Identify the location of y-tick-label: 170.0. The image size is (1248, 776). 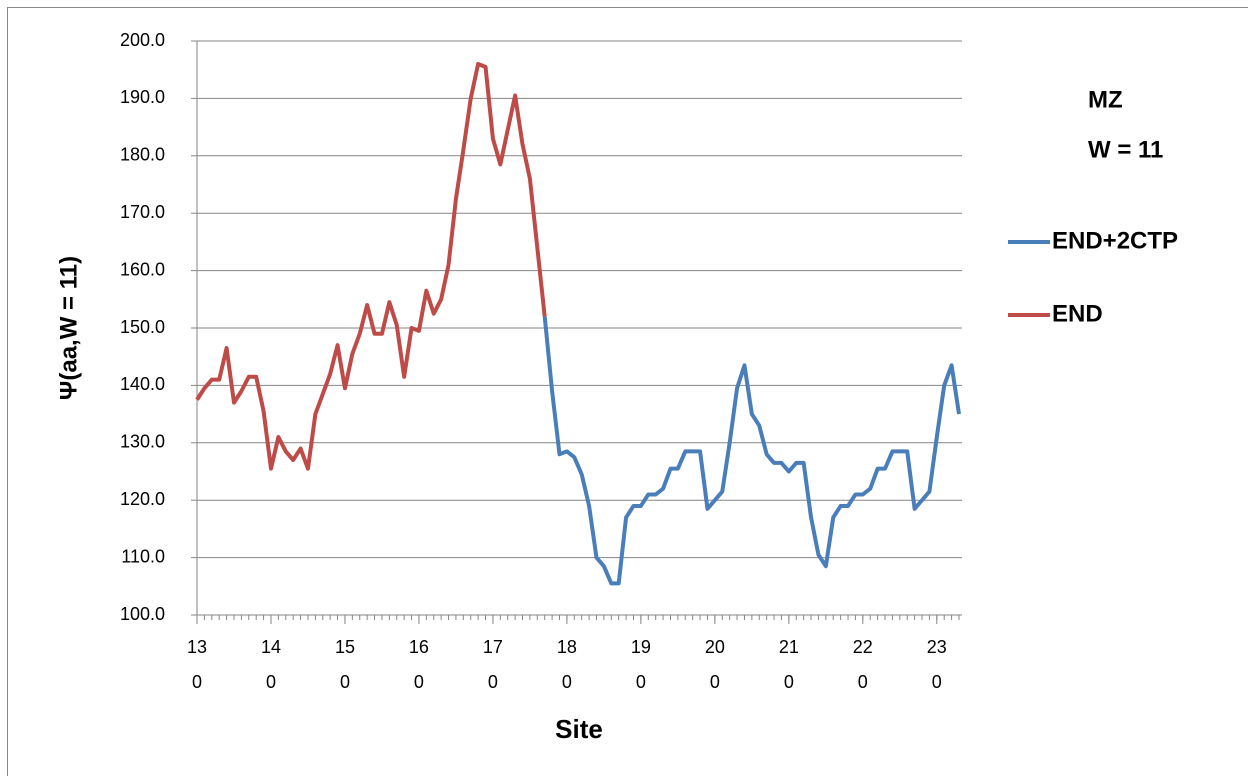
(142, 212).